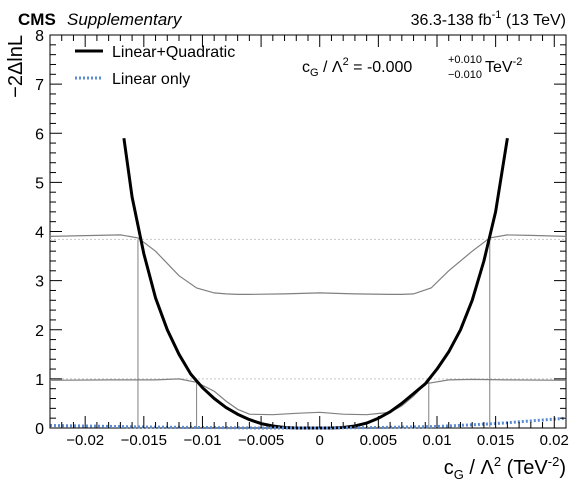 This screenshot has height=487, width=580. Describe the element at coordinates (125, 19) in the screenshot. I see `supplementary-label: Supplementary` at that location.